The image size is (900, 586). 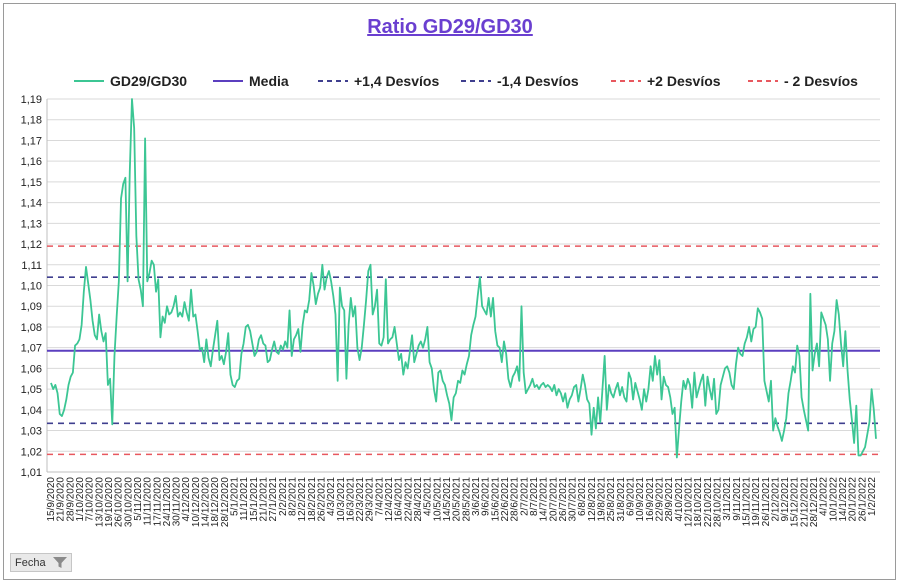 I want to click on x-tick-label: 22/6/2021, so click(x=505, y=499).